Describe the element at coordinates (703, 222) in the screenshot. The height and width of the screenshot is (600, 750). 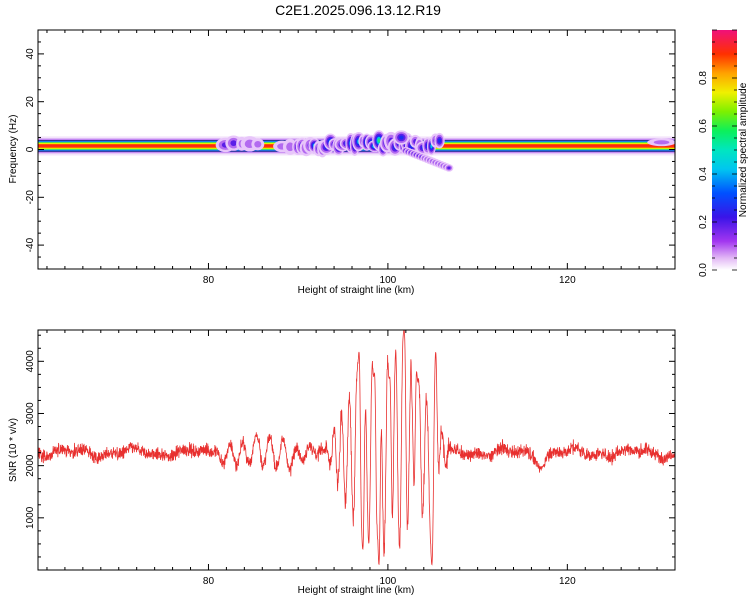
I see `colorbar-tick-label: 0.2` at that location.